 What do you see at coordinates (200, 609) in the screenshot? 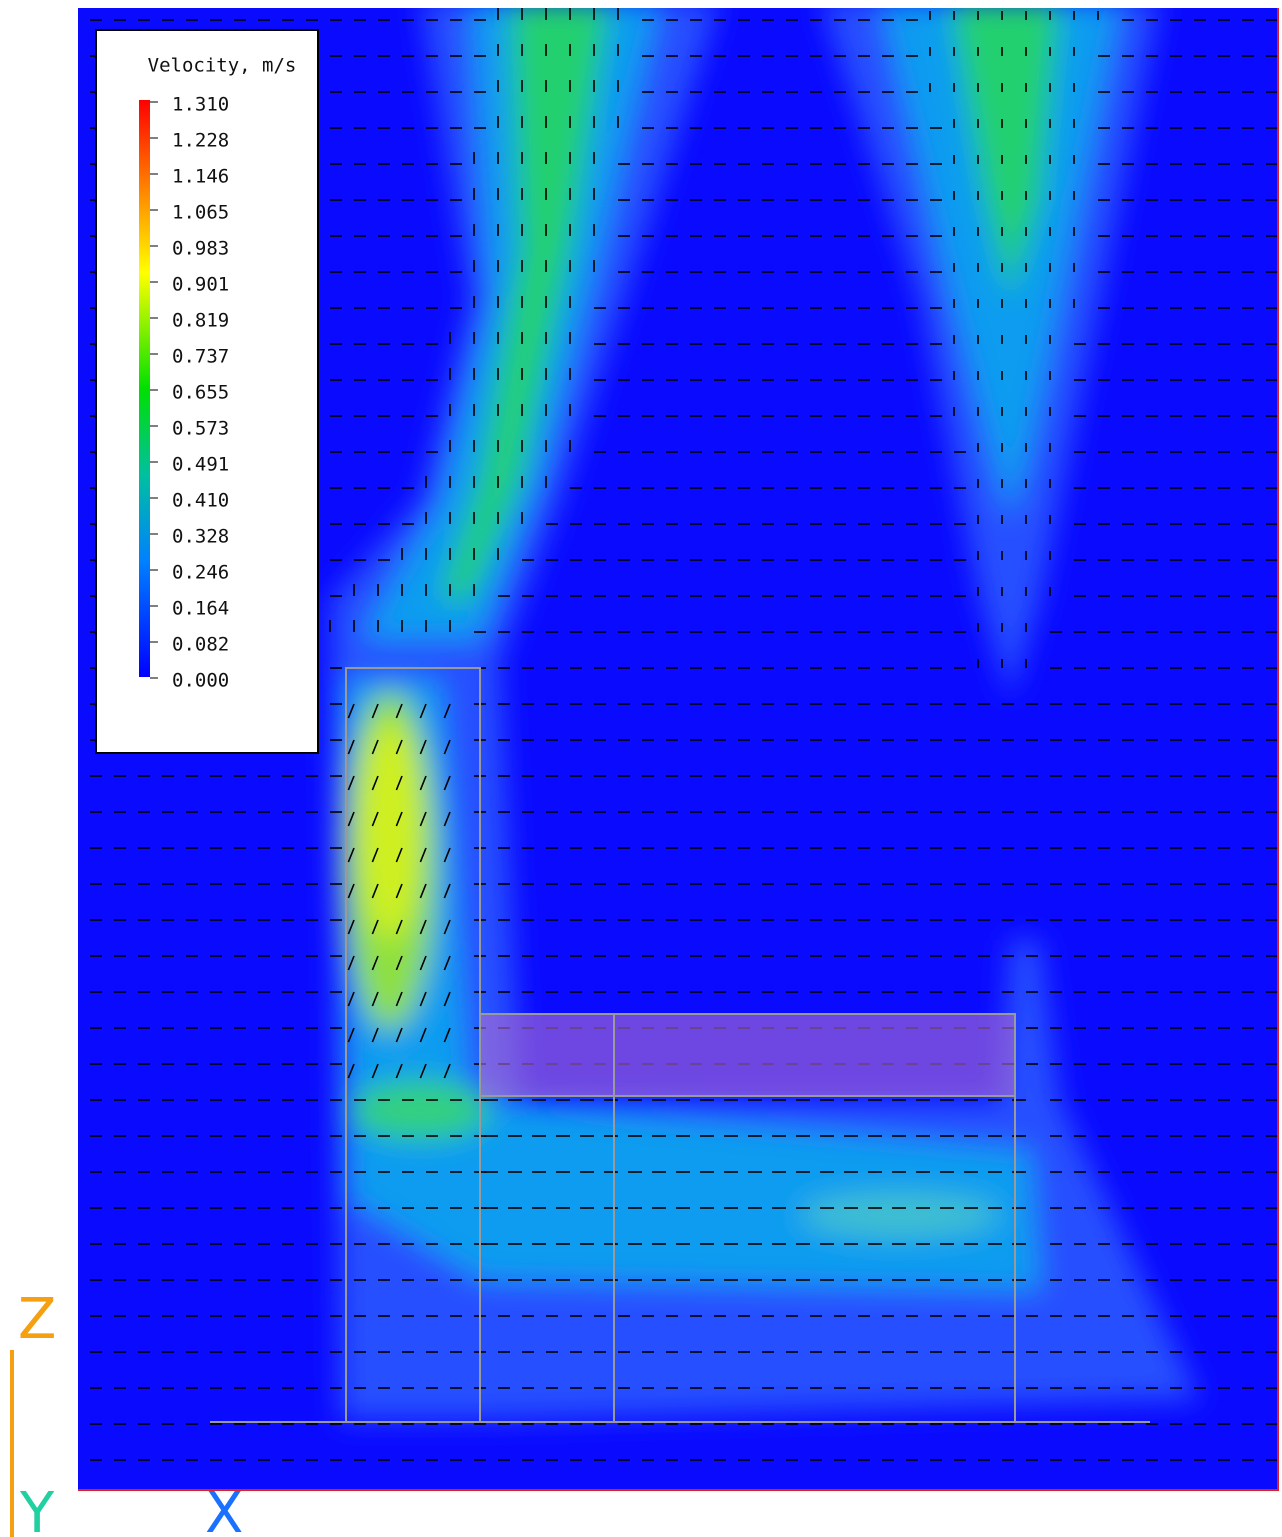
I see `colorbar-label: 0.164` at bounding box center [200, 609].